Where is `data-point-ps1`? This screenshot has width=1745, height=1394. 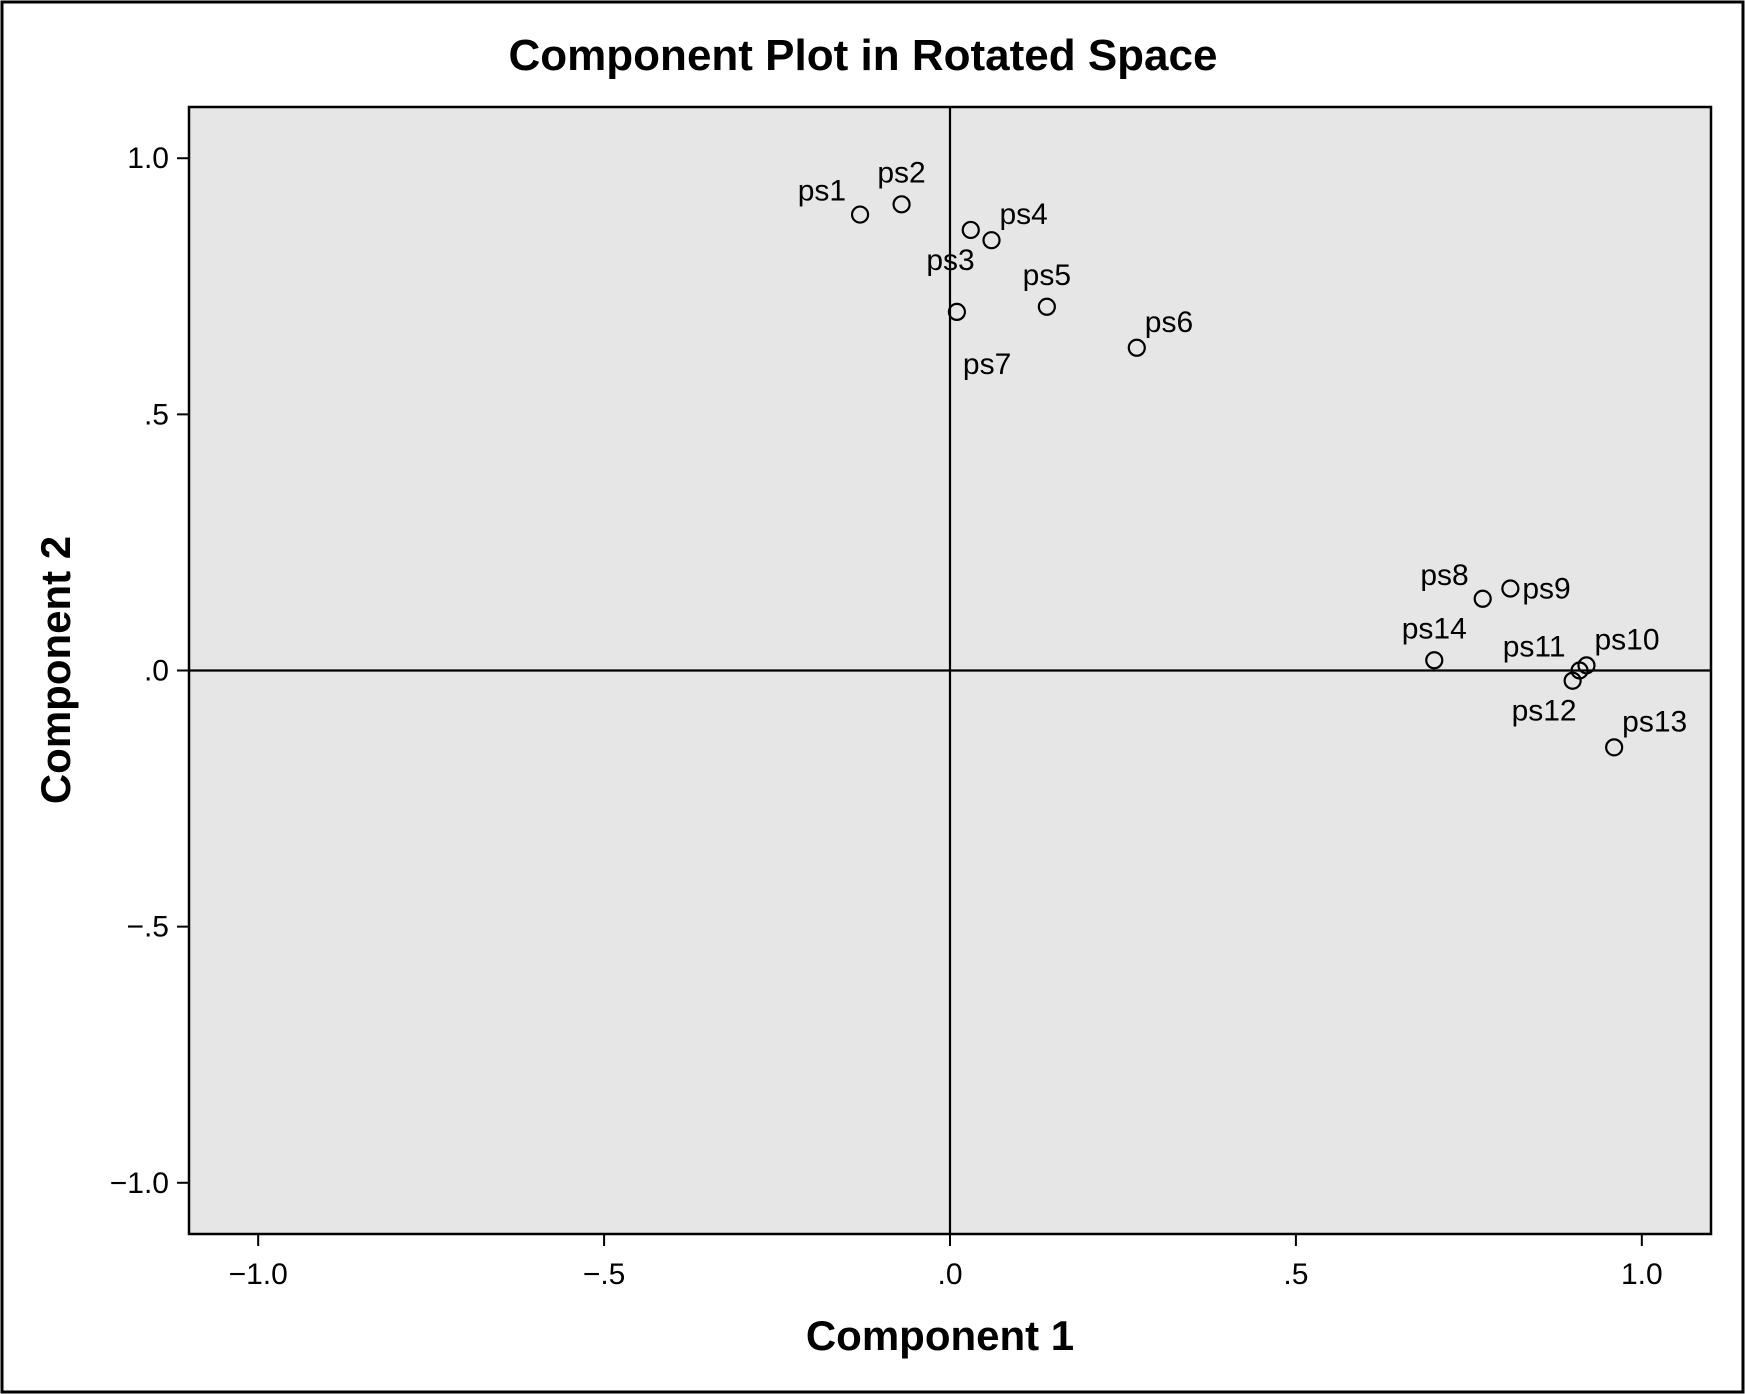 data-point-ps1 is located at coordinates (860, 214).